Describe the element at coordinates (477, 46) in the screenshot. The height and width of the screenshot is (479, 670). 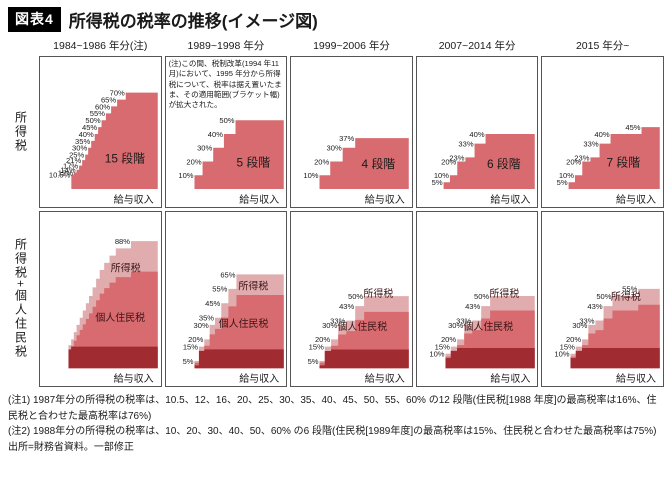
I see `column-header-2007: 2007~2014 年分` at that location.